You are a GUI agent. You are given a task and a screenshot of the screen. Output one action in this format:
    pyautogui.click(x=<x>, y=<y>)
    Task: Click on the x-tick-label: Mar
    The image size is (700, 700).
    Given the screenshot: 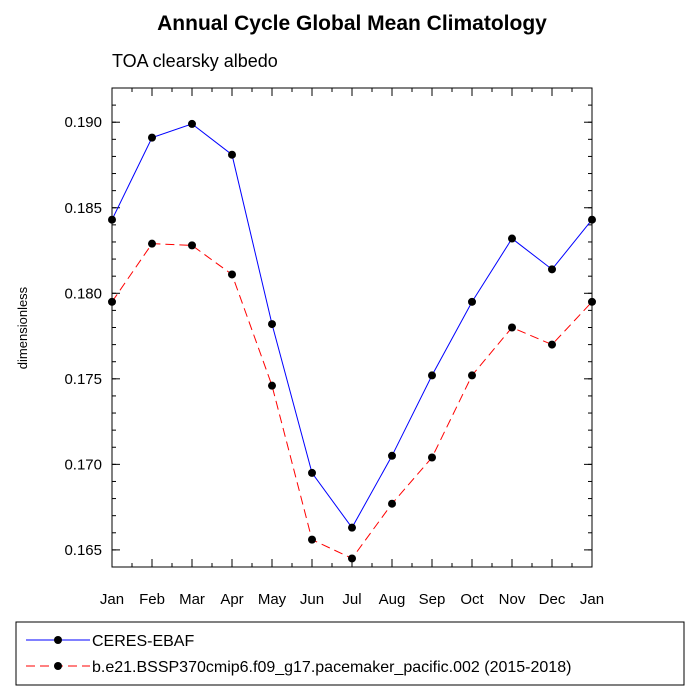 What is the action you would take?
    pyautogui.click(x=192, y=599)
    